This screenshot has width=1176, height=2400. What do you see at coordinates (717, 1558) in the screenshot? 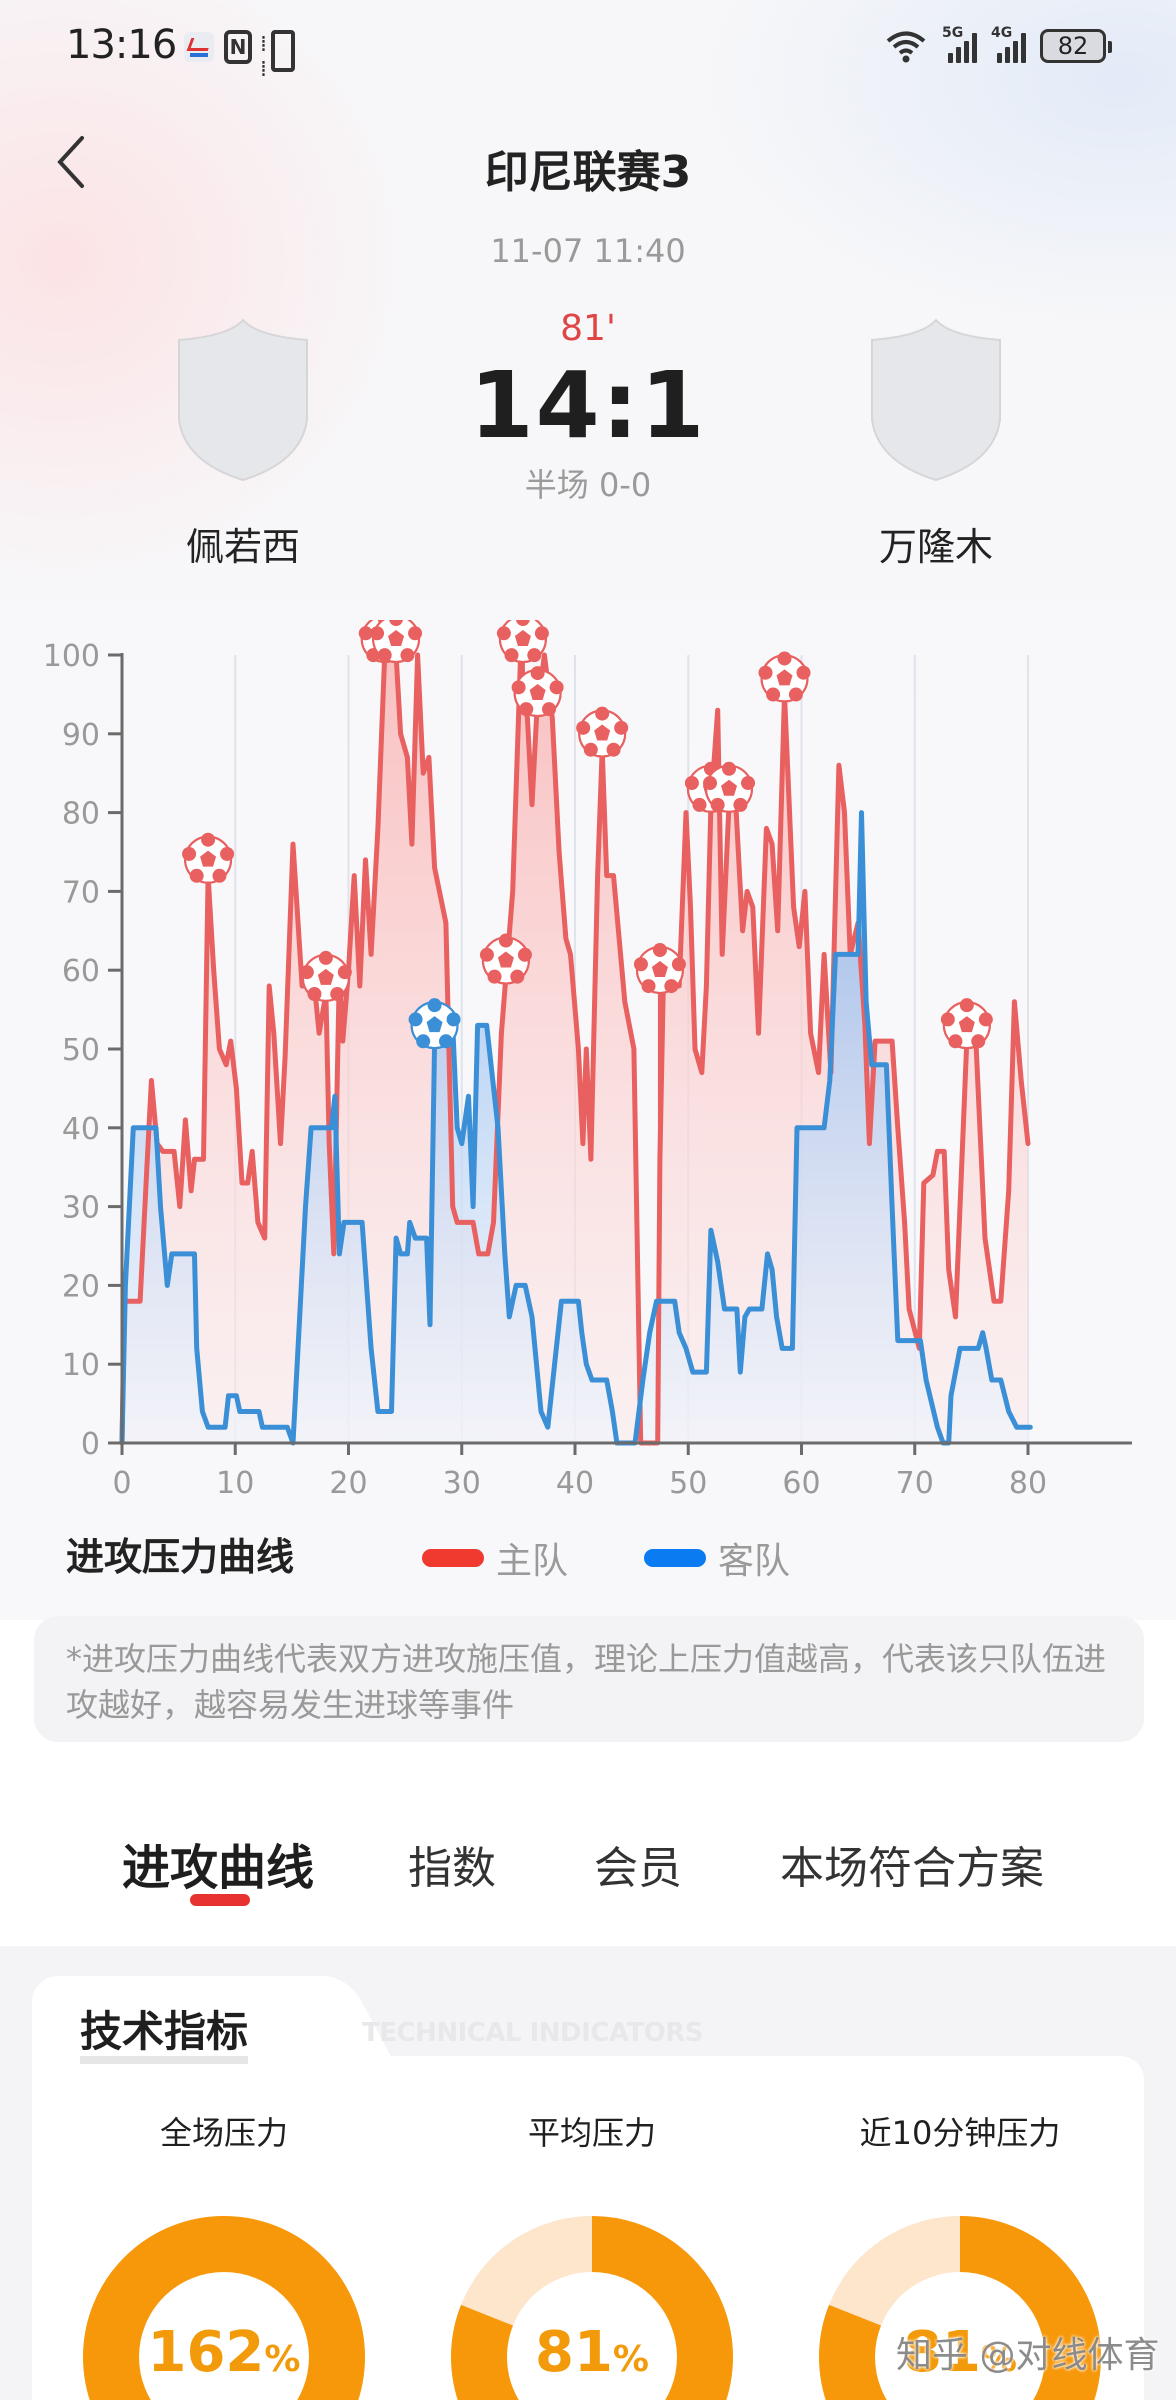
I see `legend-away: 客队` at bounding box center [717, 1558].